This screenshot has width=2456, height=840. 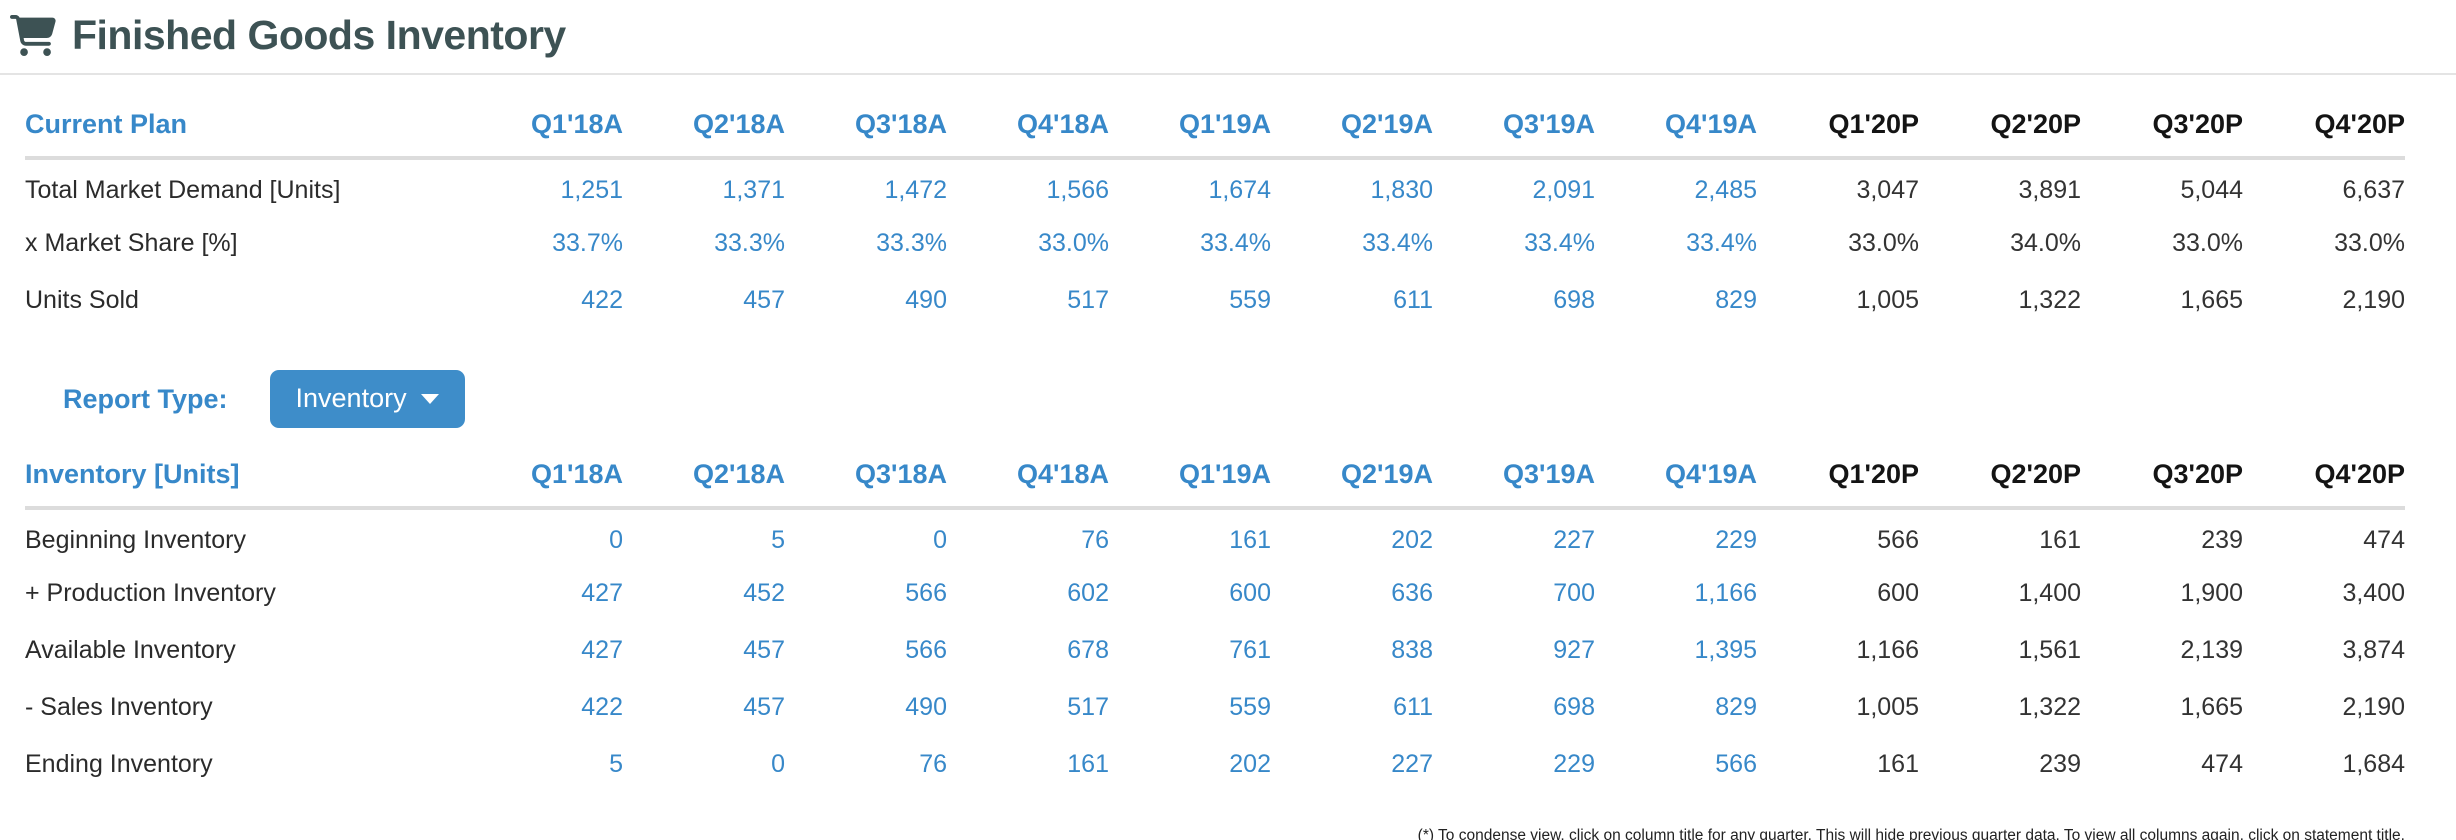 I want to click on value-cell: 457, so click(x=764, y=707).